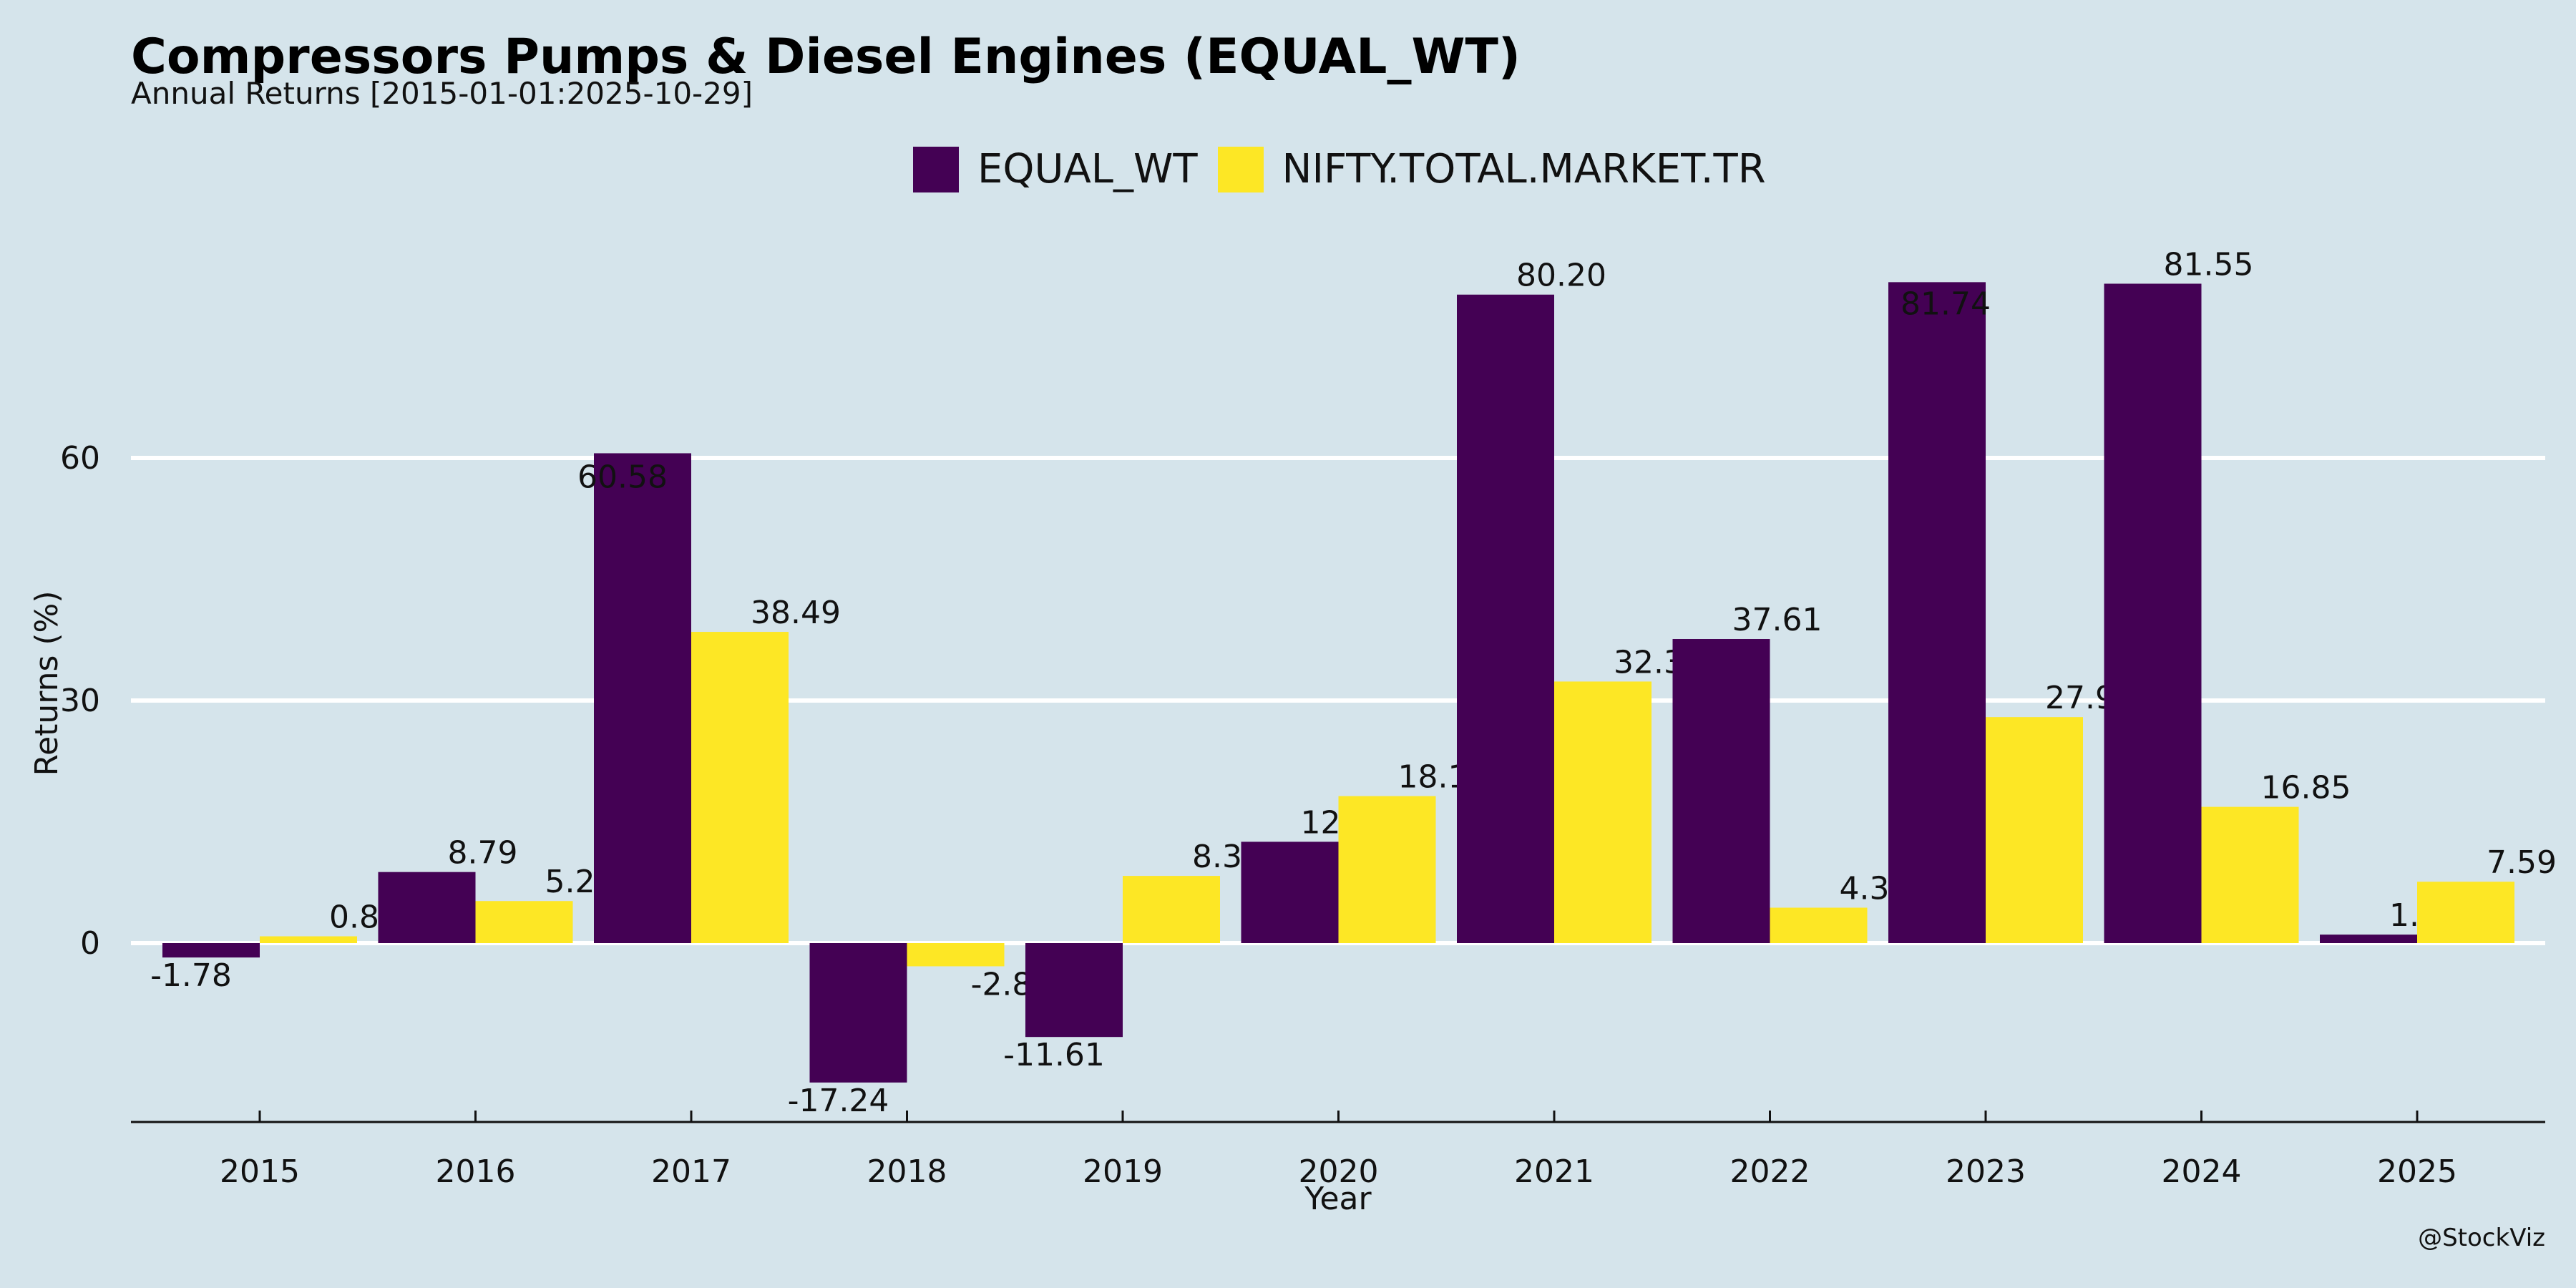  What do you see at coordinates (308, 939) in the screenshot?
I see `bar-nifty-2015` at bounding box center [308, 939].